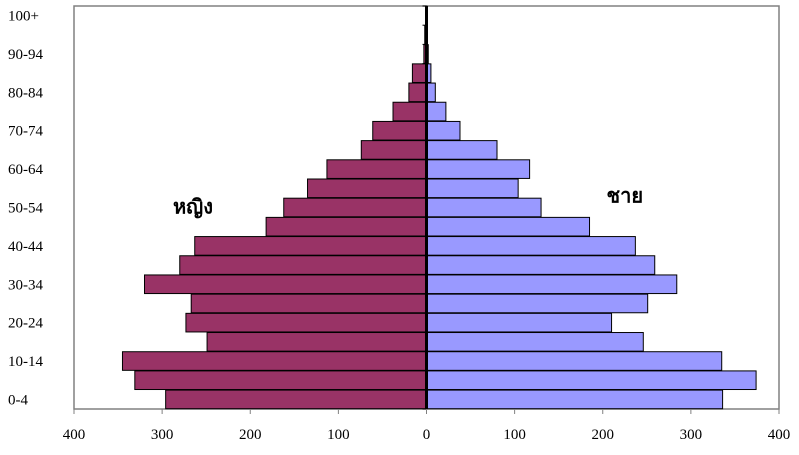 The height and width of the screenshot is (455, 799). Describe the element at coordinates (25, 324) in the screenshot. I see `y-tick-label-20-24: 20-24` at that location.